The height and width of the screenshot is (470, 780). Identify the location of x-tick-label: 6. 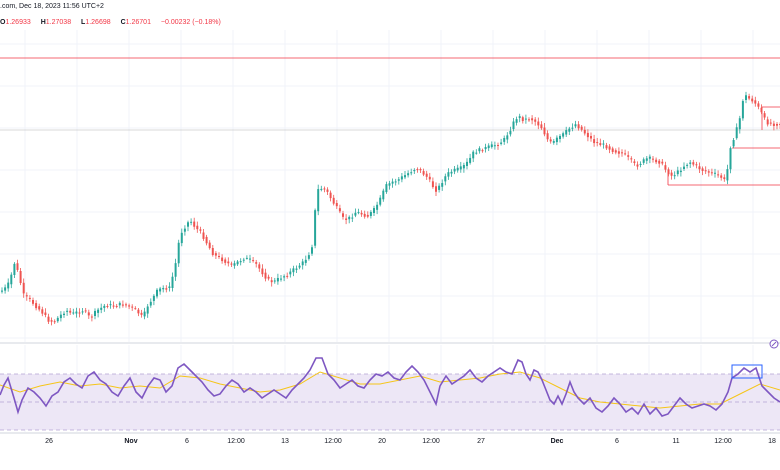
(617, 441).